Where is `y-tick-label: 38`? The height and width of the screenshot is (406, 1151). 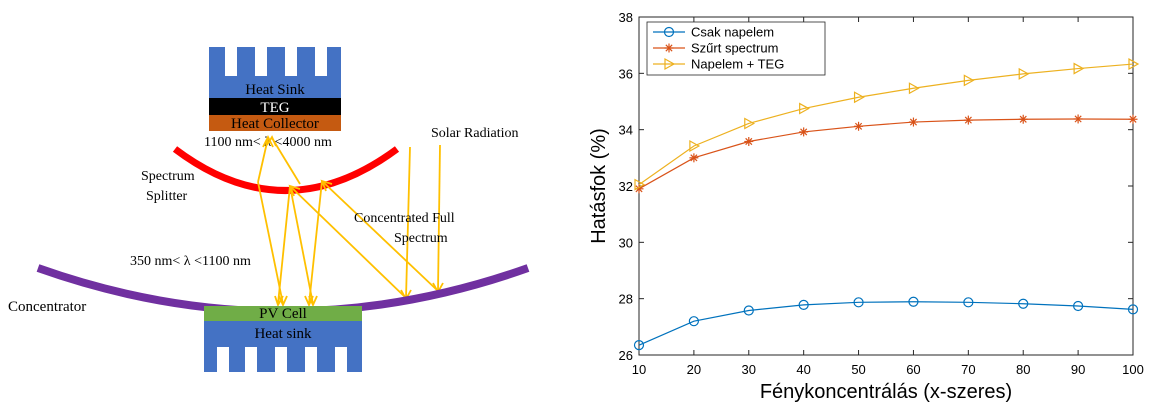 y-tick-label: 38 is located at coordinates (626, 17).